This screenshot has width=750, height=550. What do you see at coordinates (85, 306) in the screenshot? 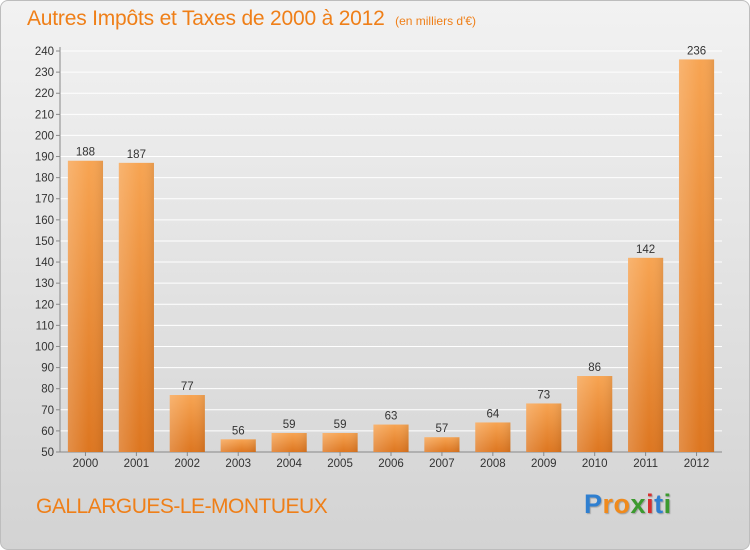
I see `bar-2000` at bounding box center [85, 306].